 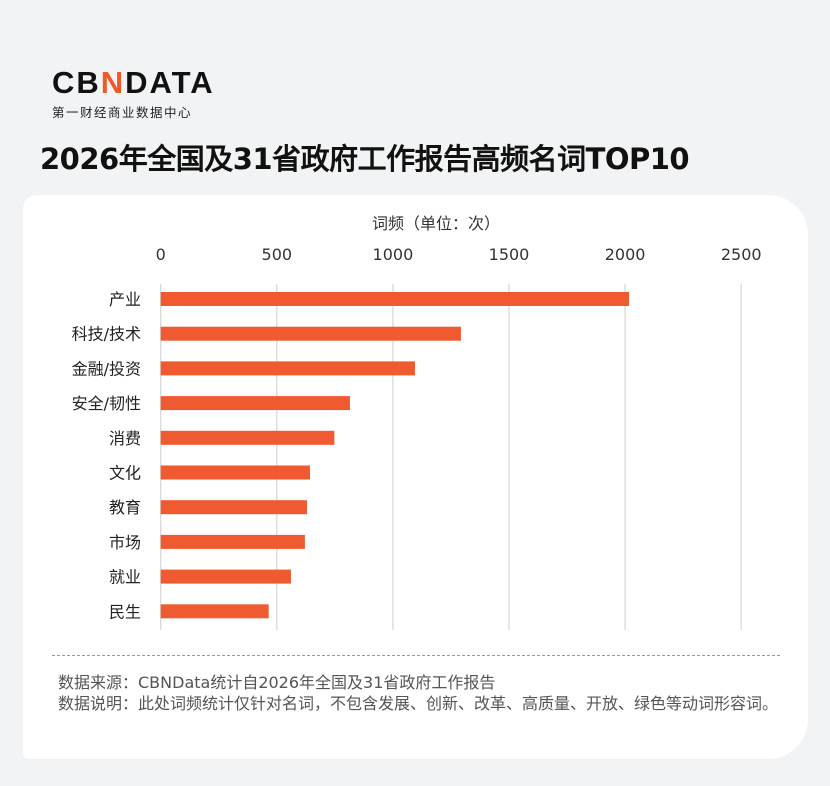 What do you see at coordinates (436, 223) in the screenshot?
I see `x-axis-label: 词频（单位：次）` at bounding box center [436, 223].